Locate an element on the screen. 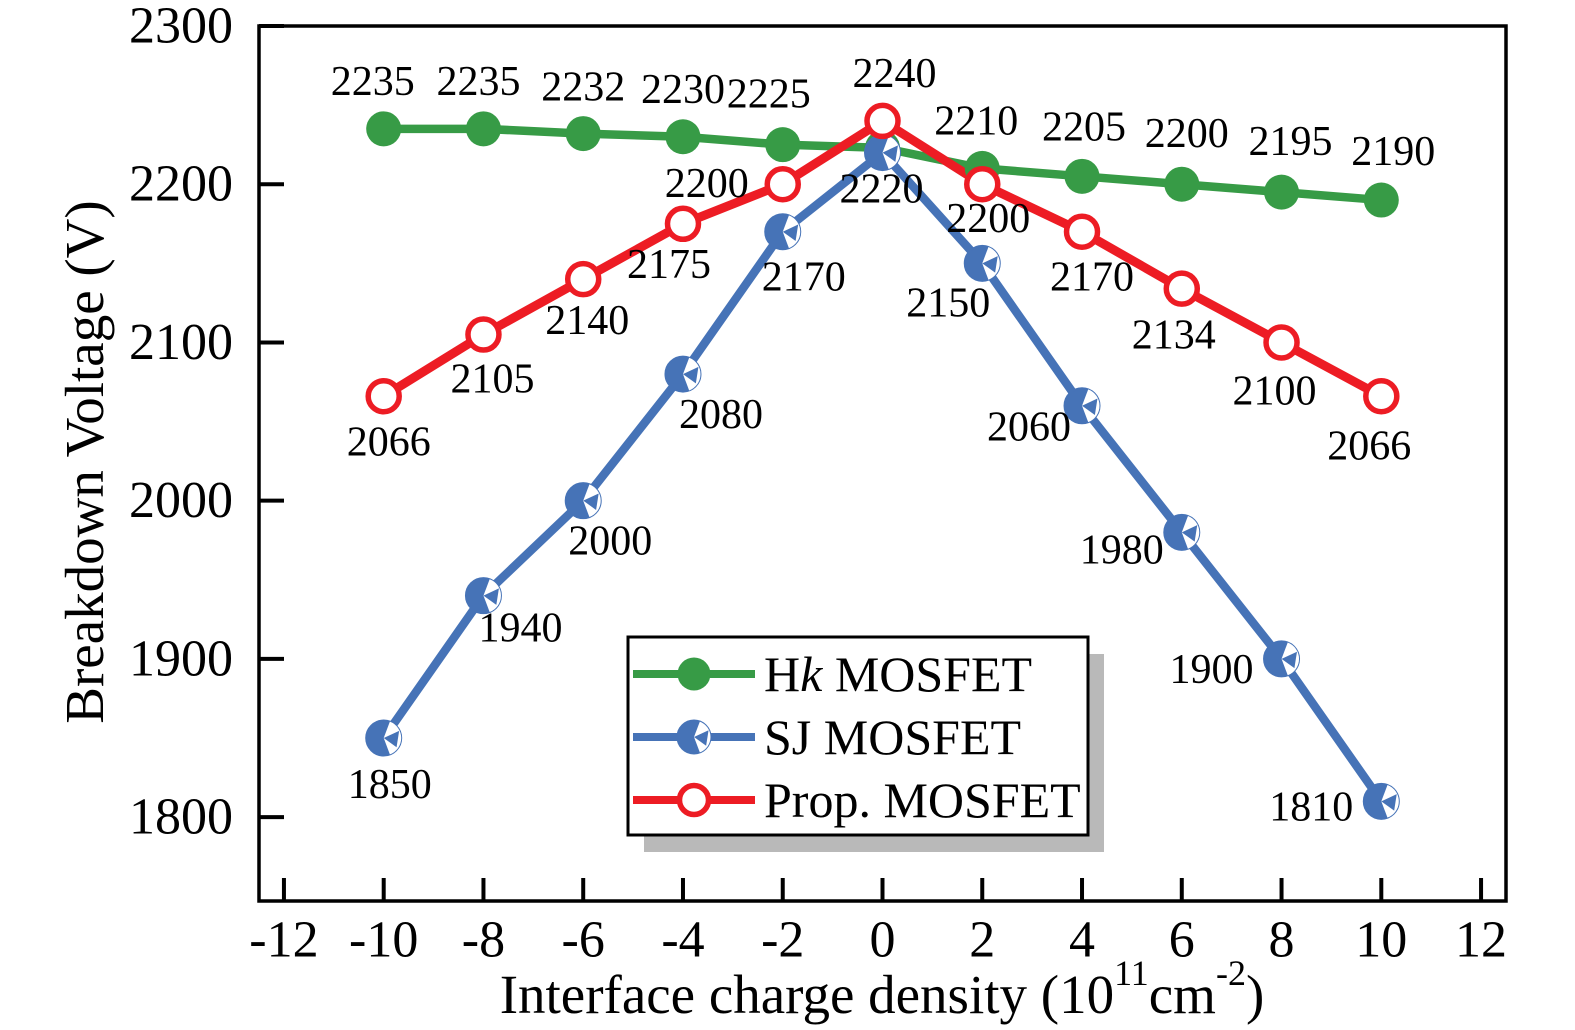  x-tick-label: 4 is located at coordinates (1082, 940).